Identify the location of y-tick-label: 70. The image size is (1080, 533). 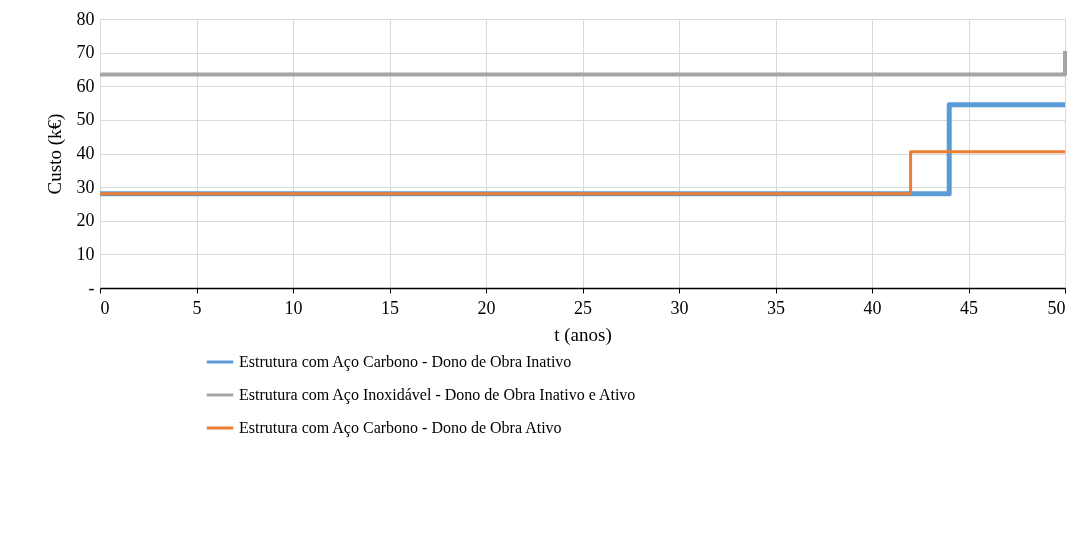
(85, 52).